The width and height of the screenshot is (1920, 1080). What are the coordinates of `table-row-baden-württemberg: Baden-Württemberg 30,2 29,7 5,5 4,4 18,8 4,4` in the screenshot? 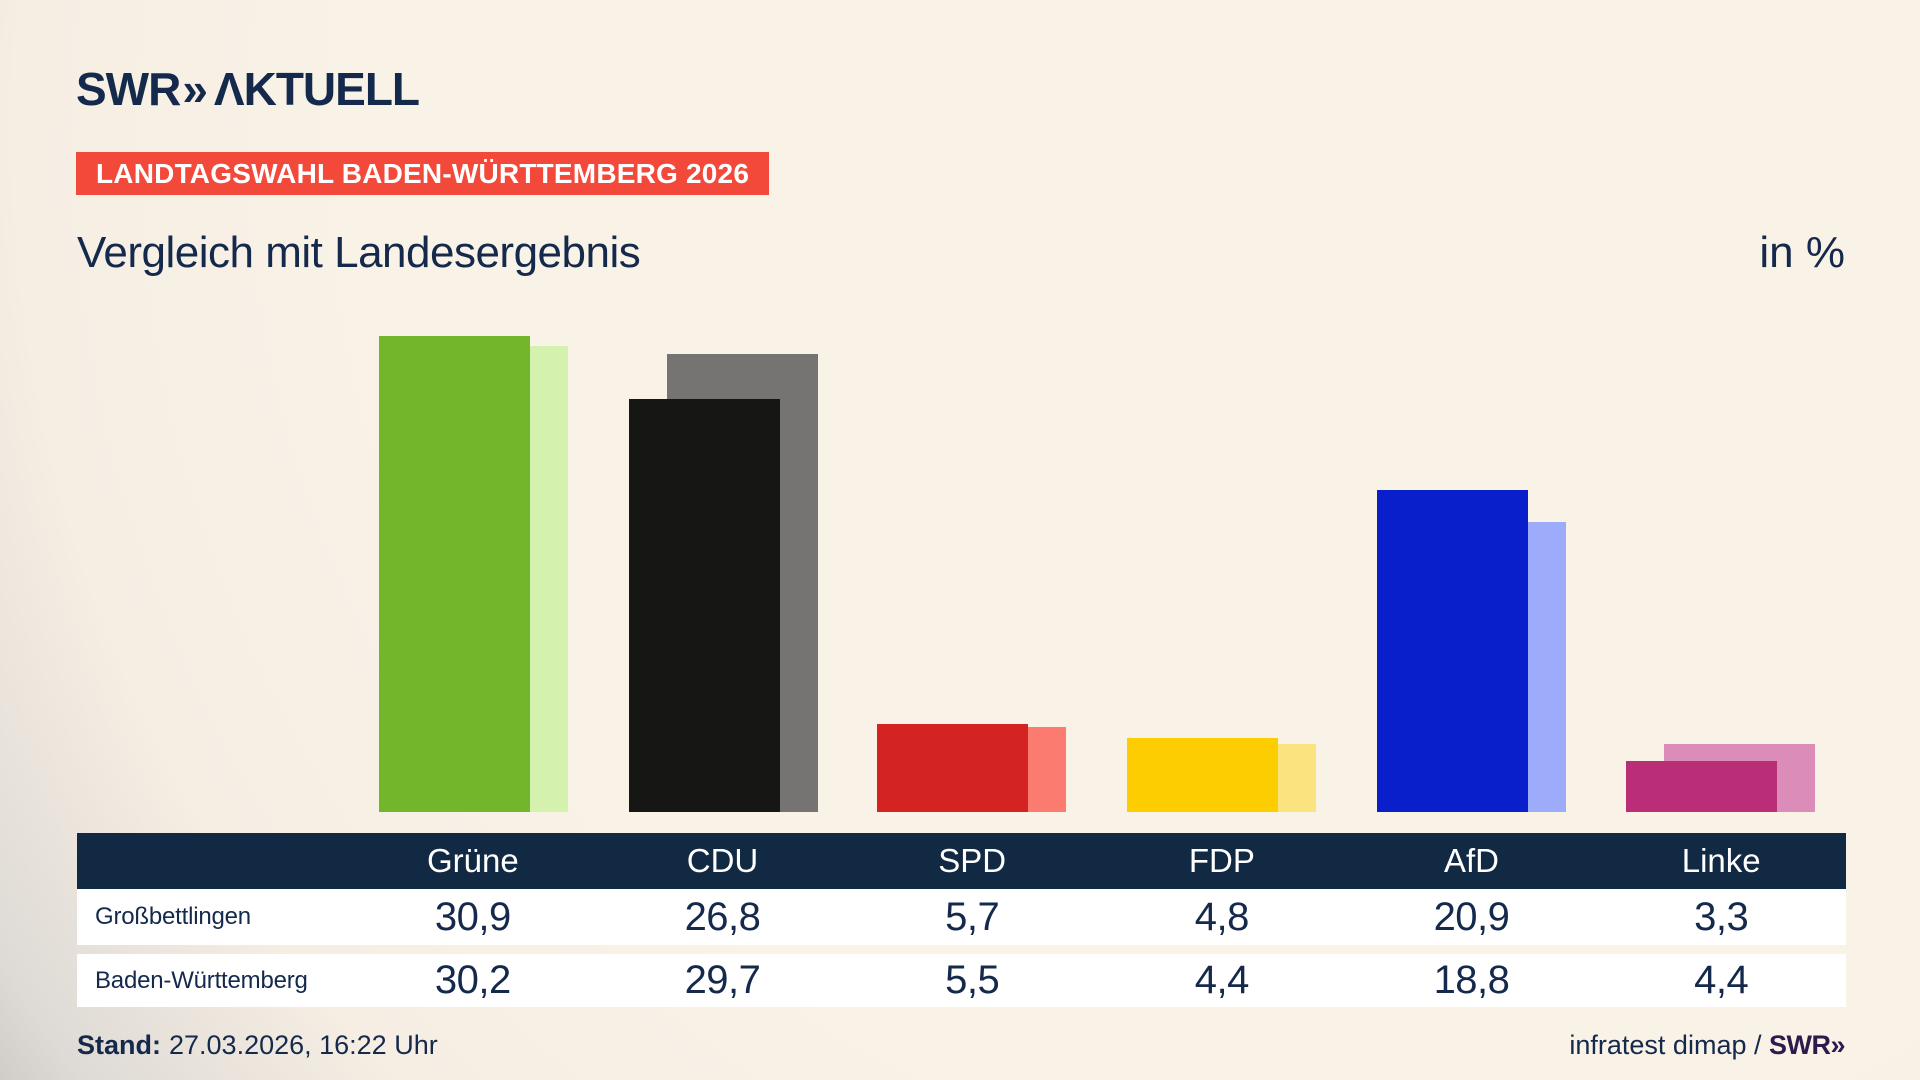 It's located at (961, 980).